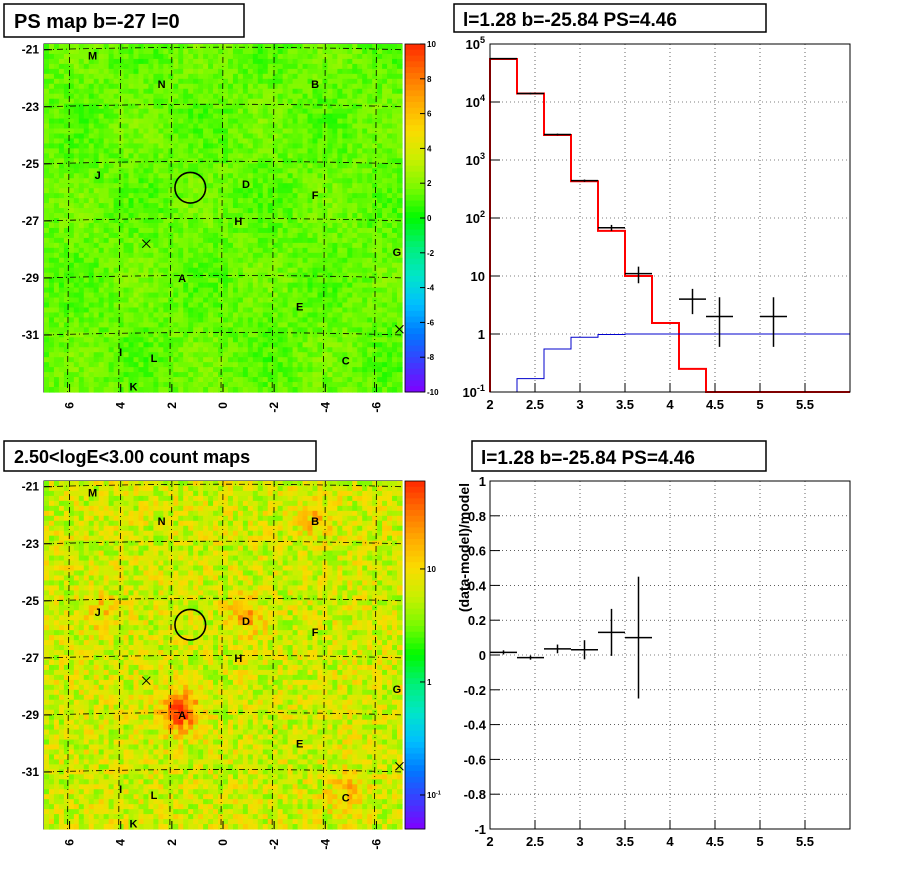 This screenshot has width=898, height=880. Describe the element at coordinates (475, 794) in the screenshot. I see `y-tick-label: -0.8` at that location.